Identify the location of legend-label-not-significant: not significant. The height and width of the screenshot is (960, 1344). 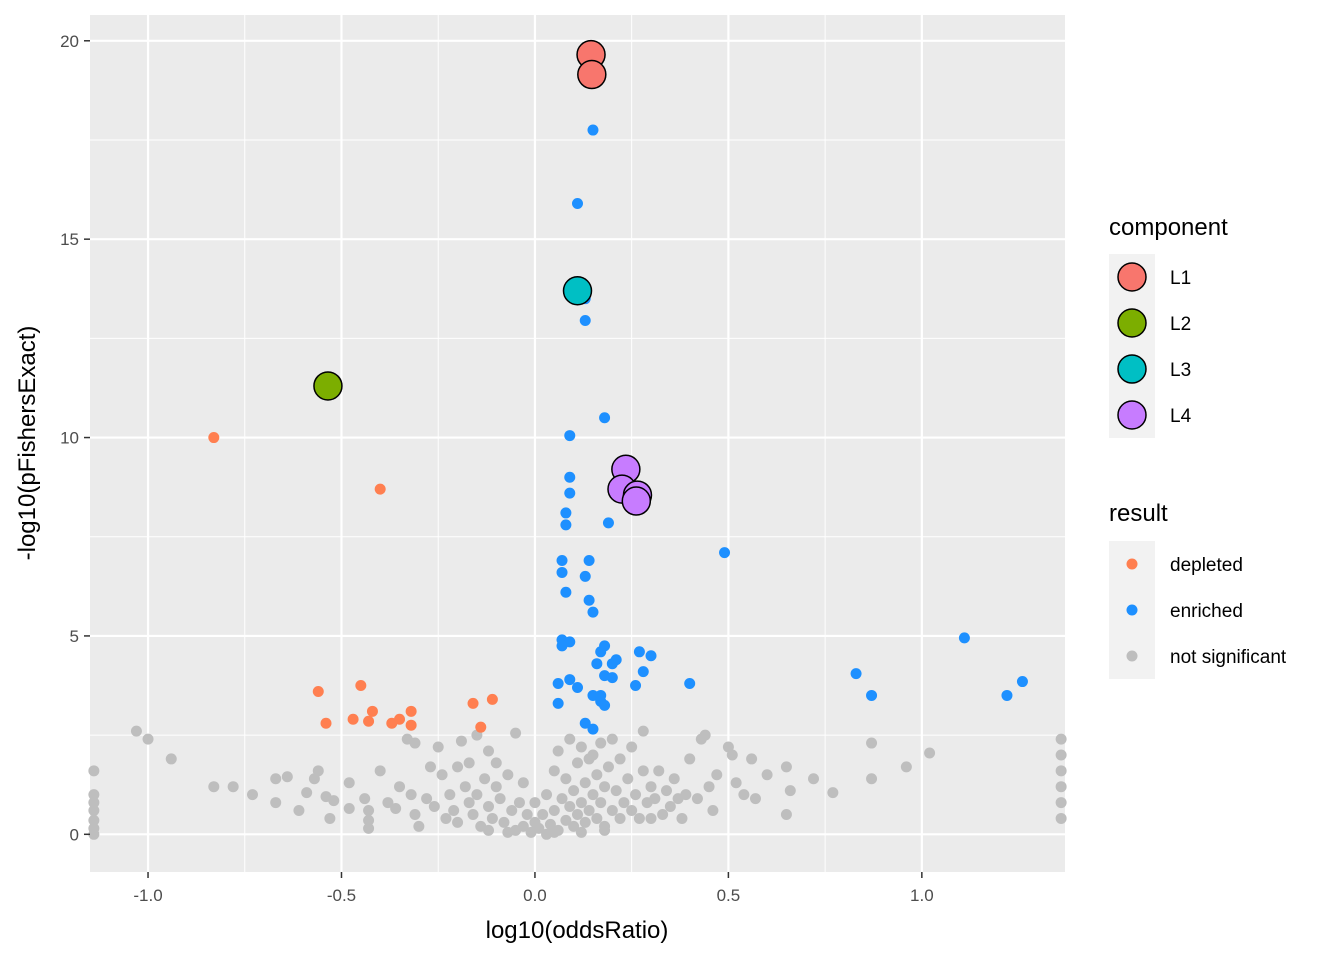
(1228, 657).